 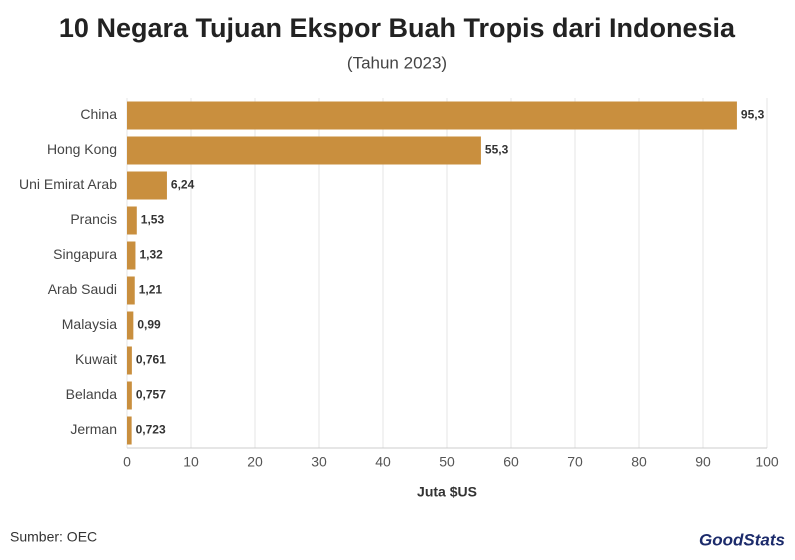 I want to click on x-tick-label: 90, so click(x=703, y=462).